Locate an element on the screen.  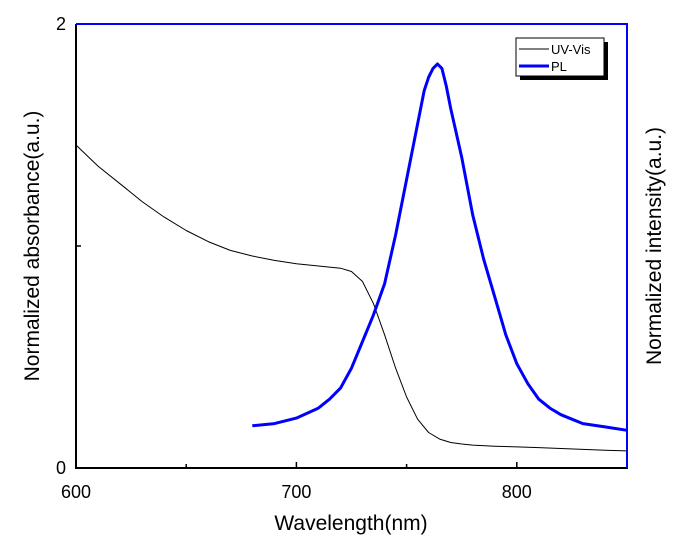
legend-label: PL is located at coordinates (559, 66).